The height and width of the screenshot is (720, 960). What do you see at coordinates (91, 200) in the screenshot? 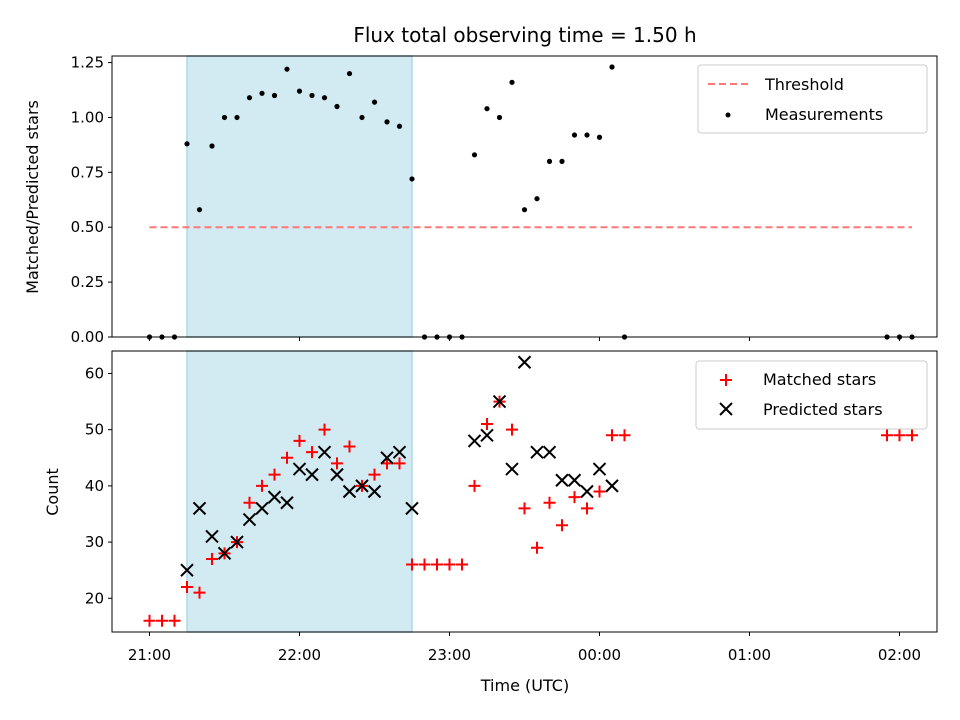
I see `top-y-axis: 0.00 0.25 0.50 0.75 1.00 1.25` at bounding box center [91, 200].